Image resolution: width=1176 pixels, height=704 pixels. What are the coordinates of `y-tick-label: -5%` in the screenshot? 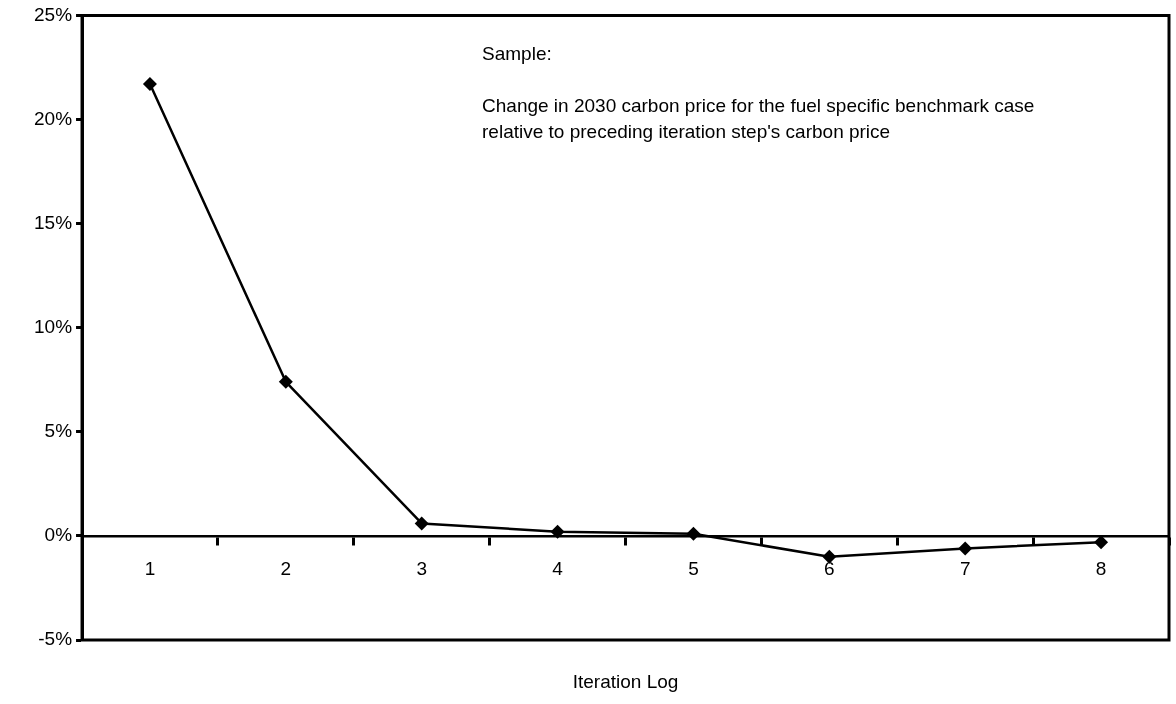 It's located at (55, 639).